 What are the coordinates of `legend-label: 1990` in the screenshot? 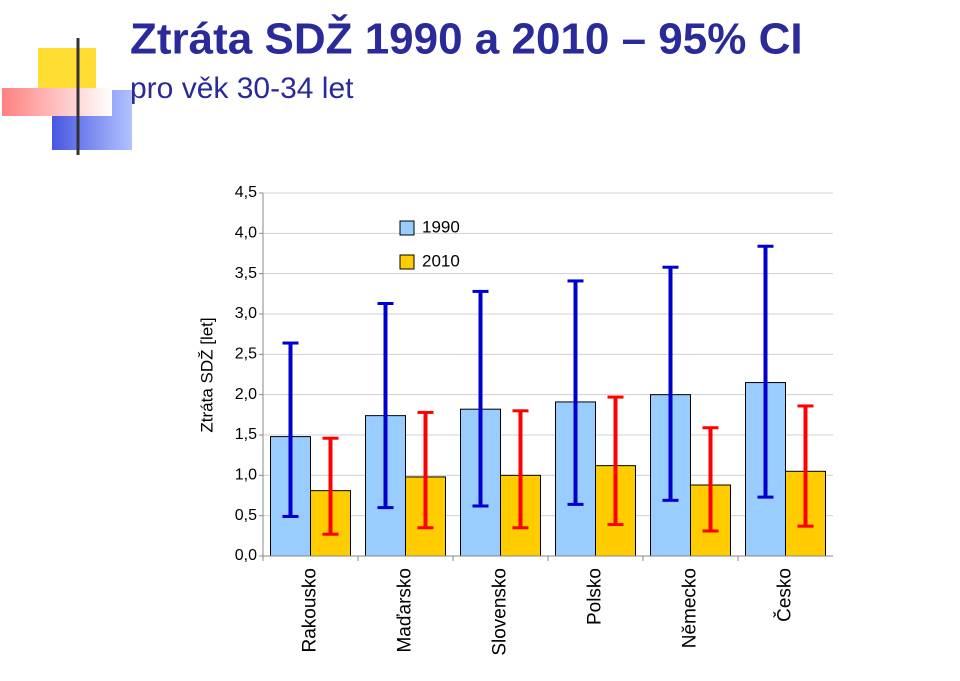 It's located at (441, 226).